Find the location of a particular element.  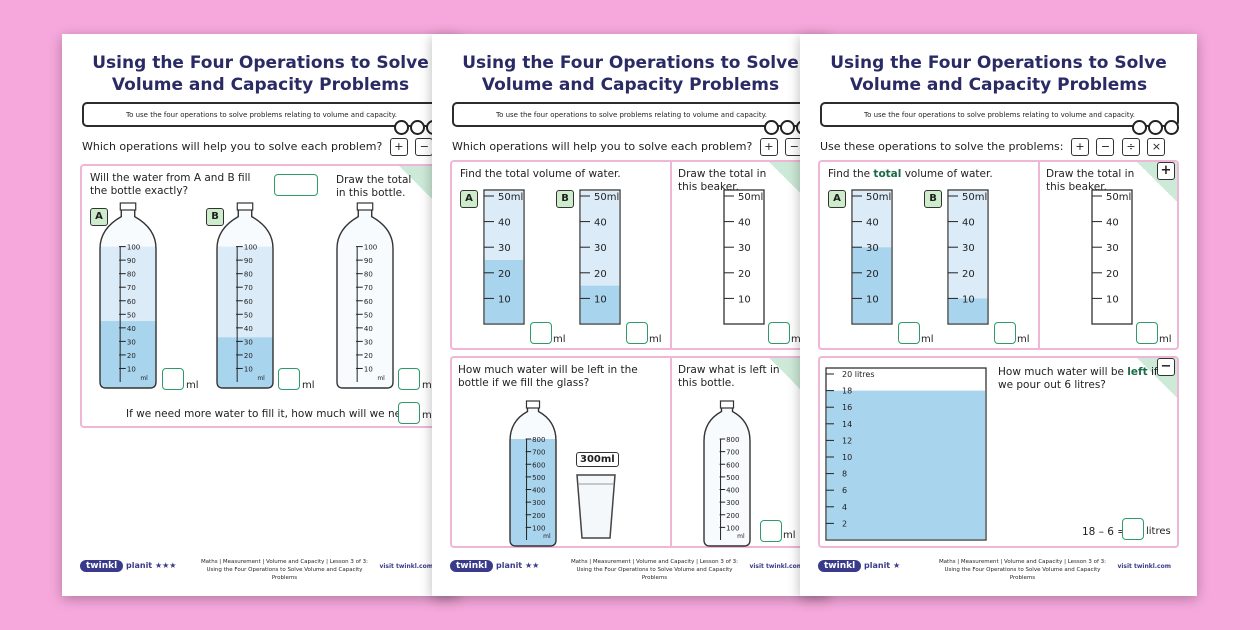

instruction-text: Draw the total in this bottle. is located at coordinates (374, 186).